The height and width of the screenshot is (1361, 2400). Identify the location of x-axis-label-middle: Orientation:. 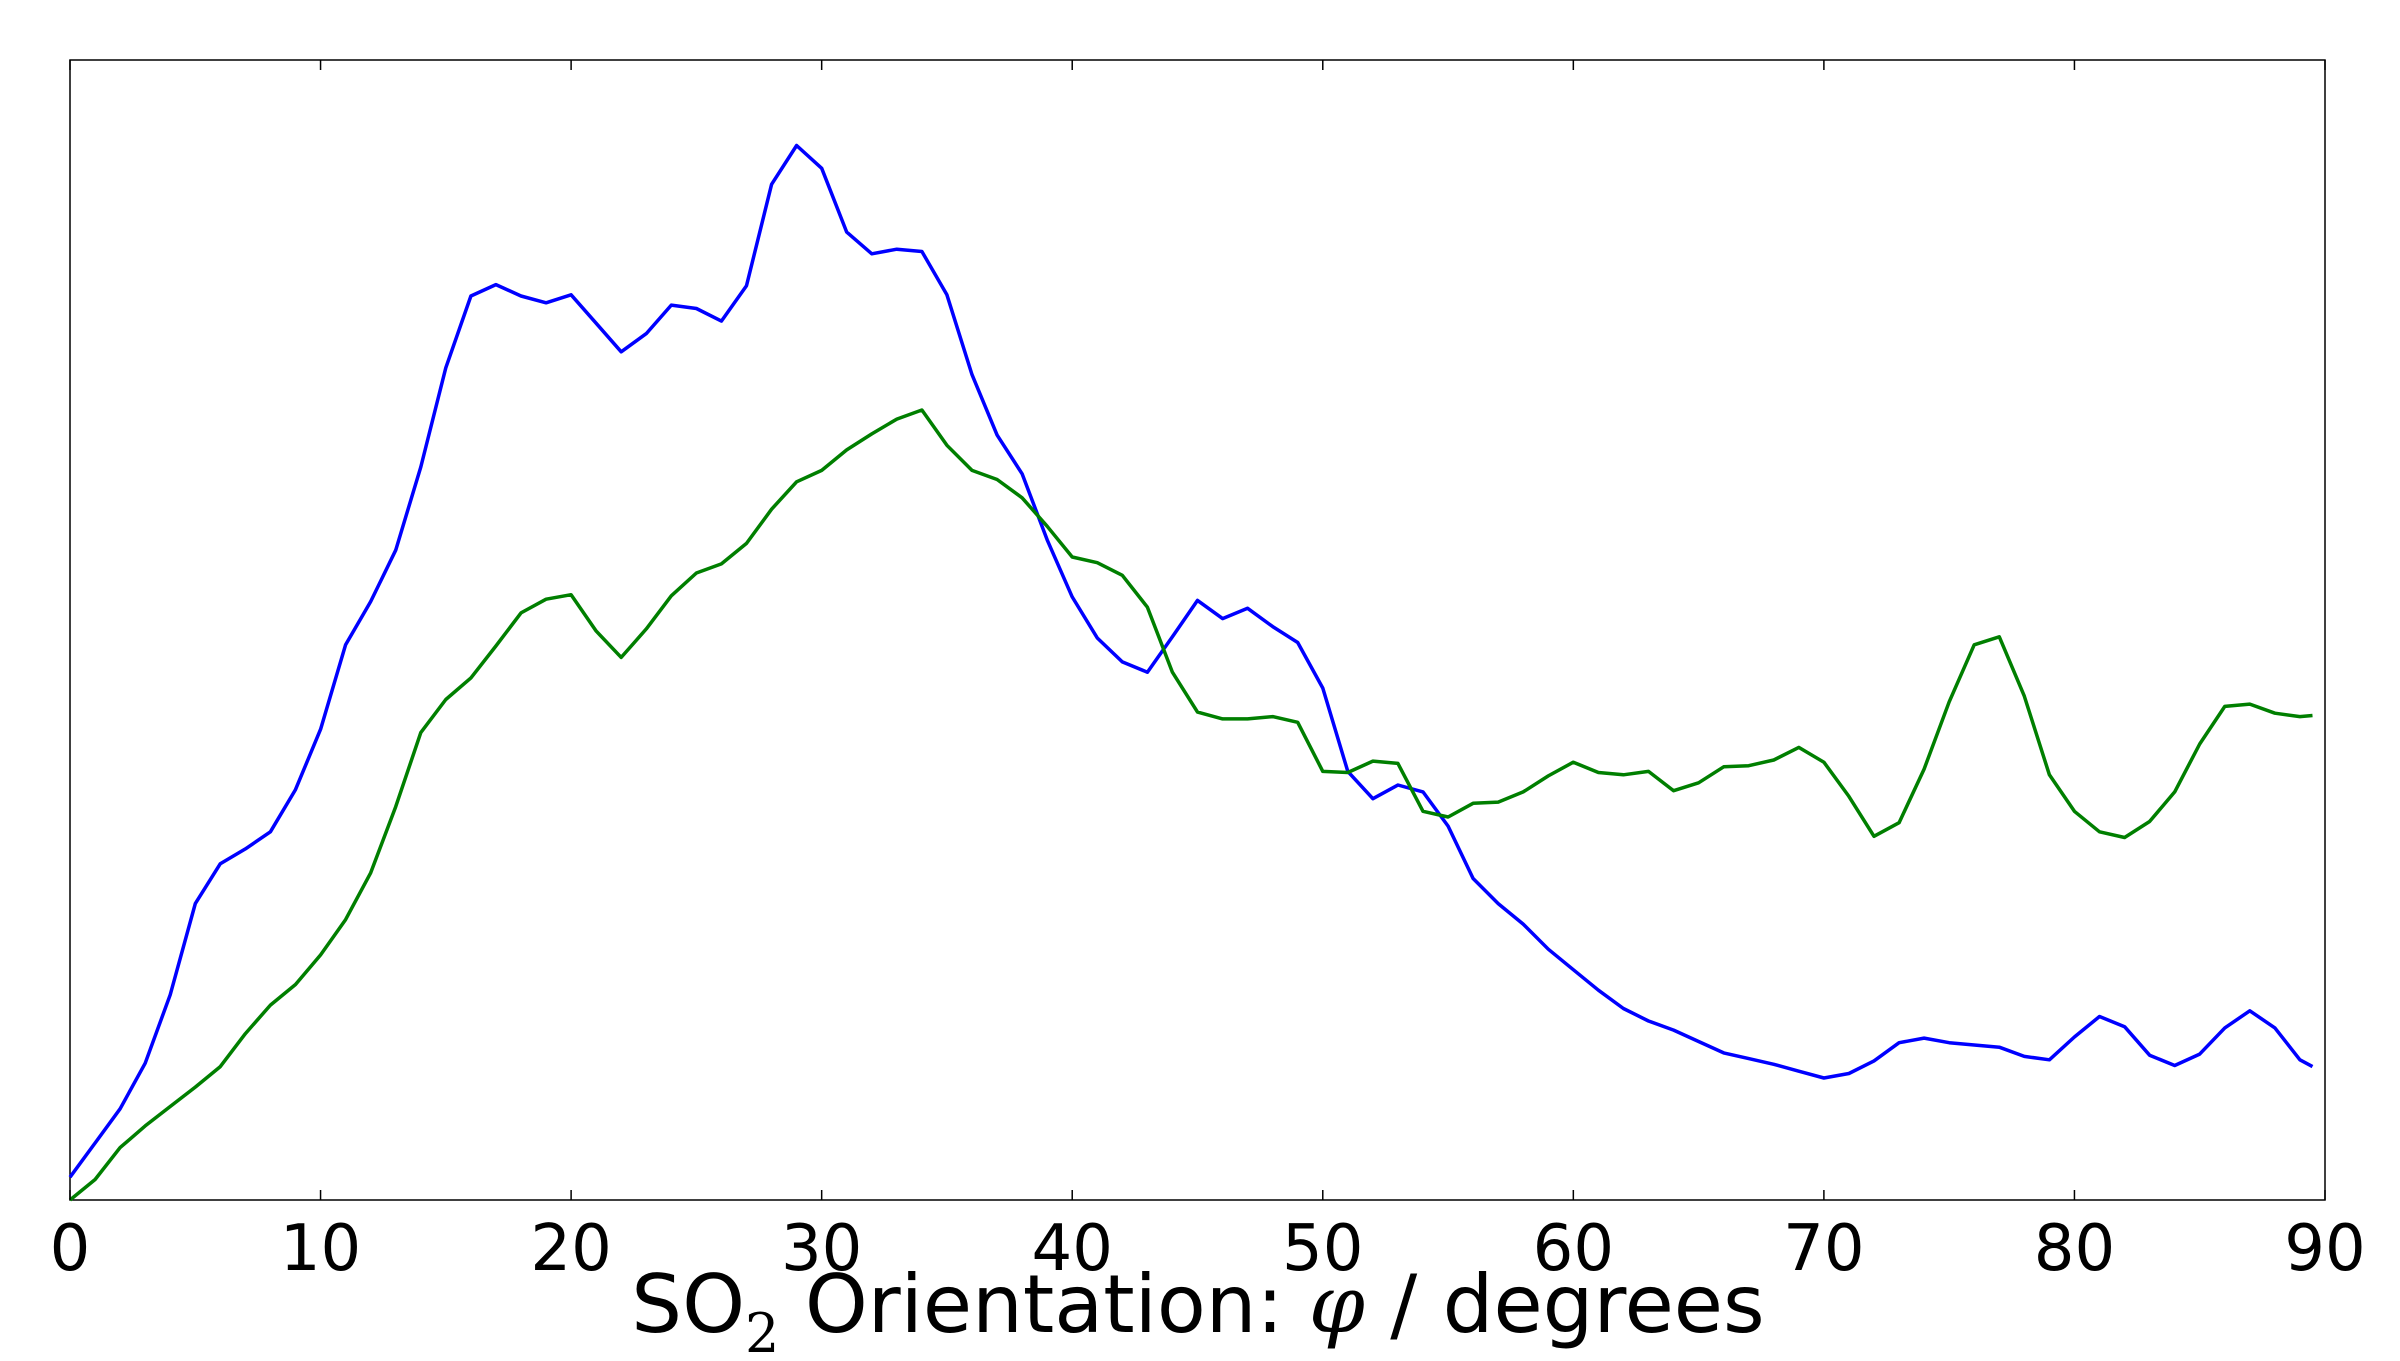
(1043, 1304).